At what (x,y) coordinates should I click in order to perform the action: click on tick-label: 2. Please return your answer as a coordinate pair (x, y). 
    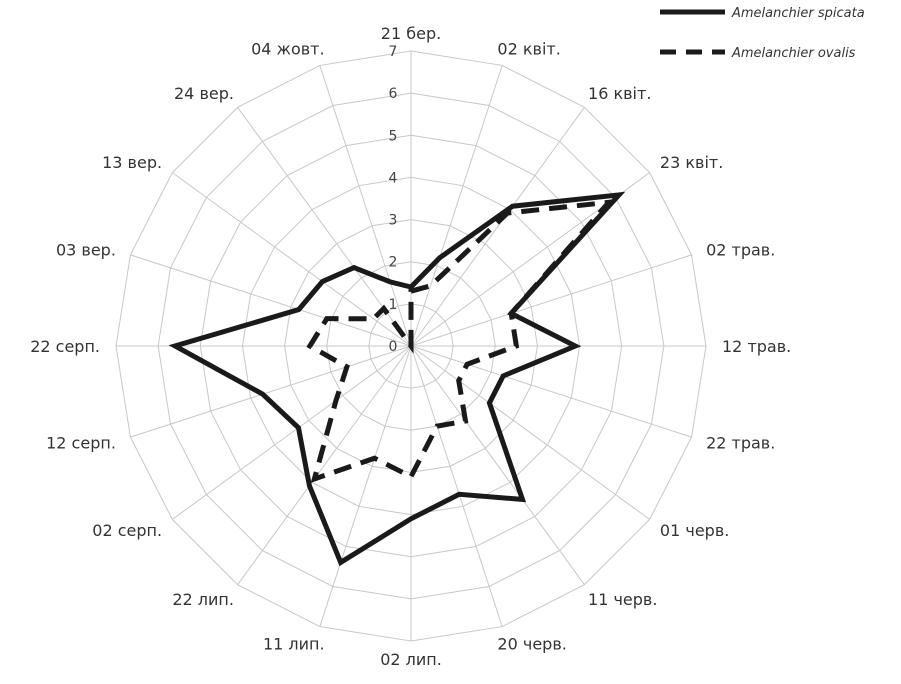
    Looking at the image, I should click on (393, 263).